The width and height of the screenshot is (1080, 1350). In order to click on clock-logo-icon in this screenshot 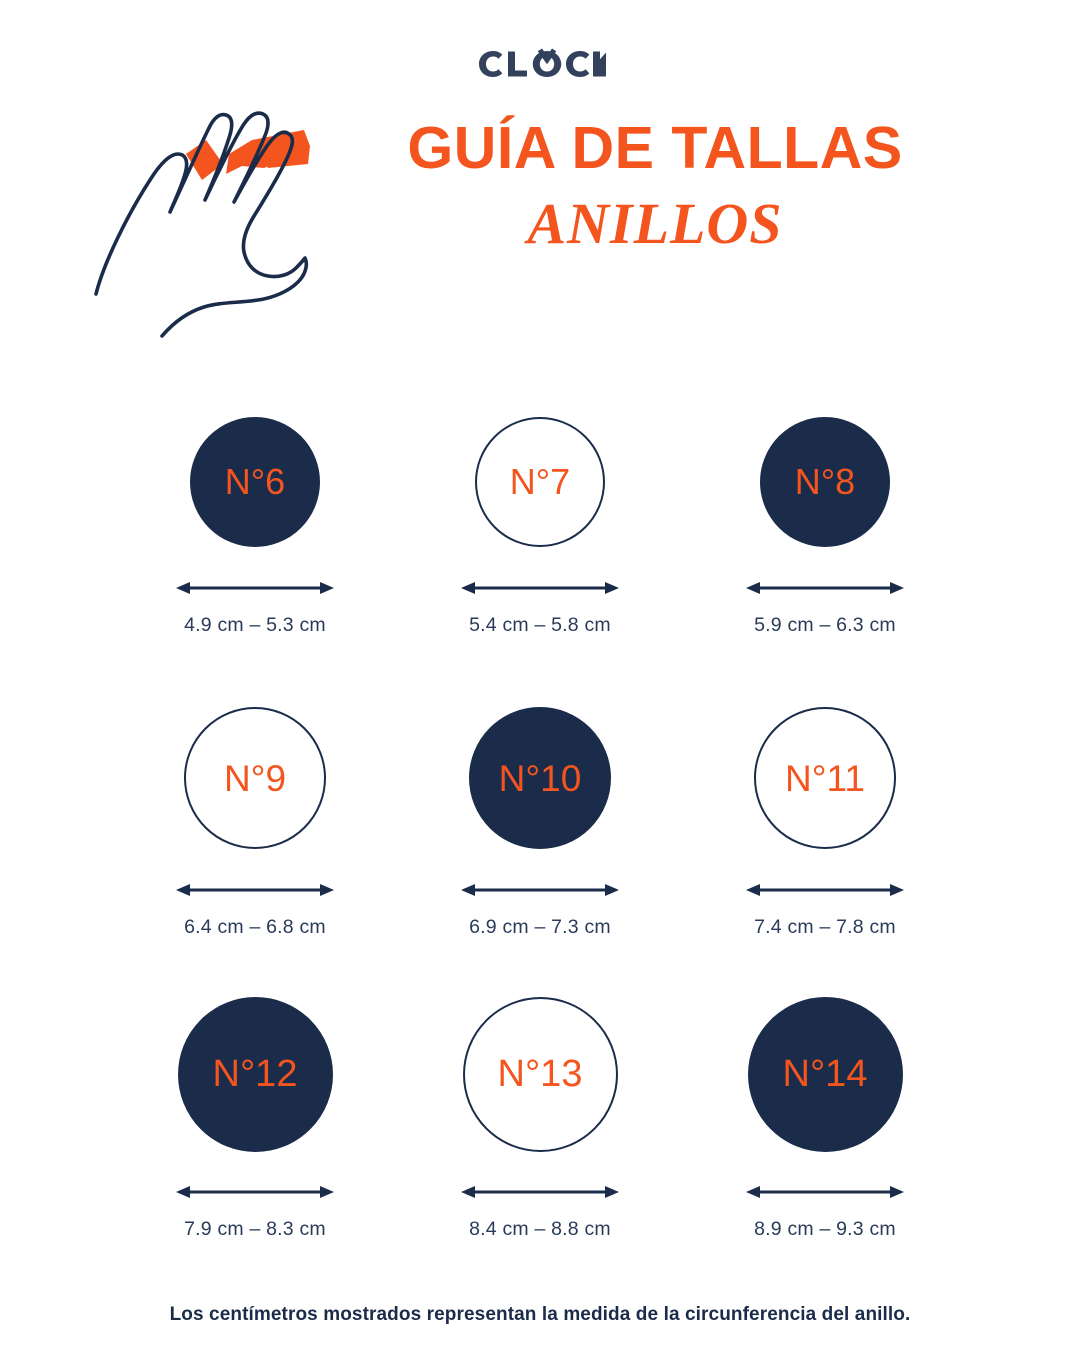, I will do `click(542, 62)`.